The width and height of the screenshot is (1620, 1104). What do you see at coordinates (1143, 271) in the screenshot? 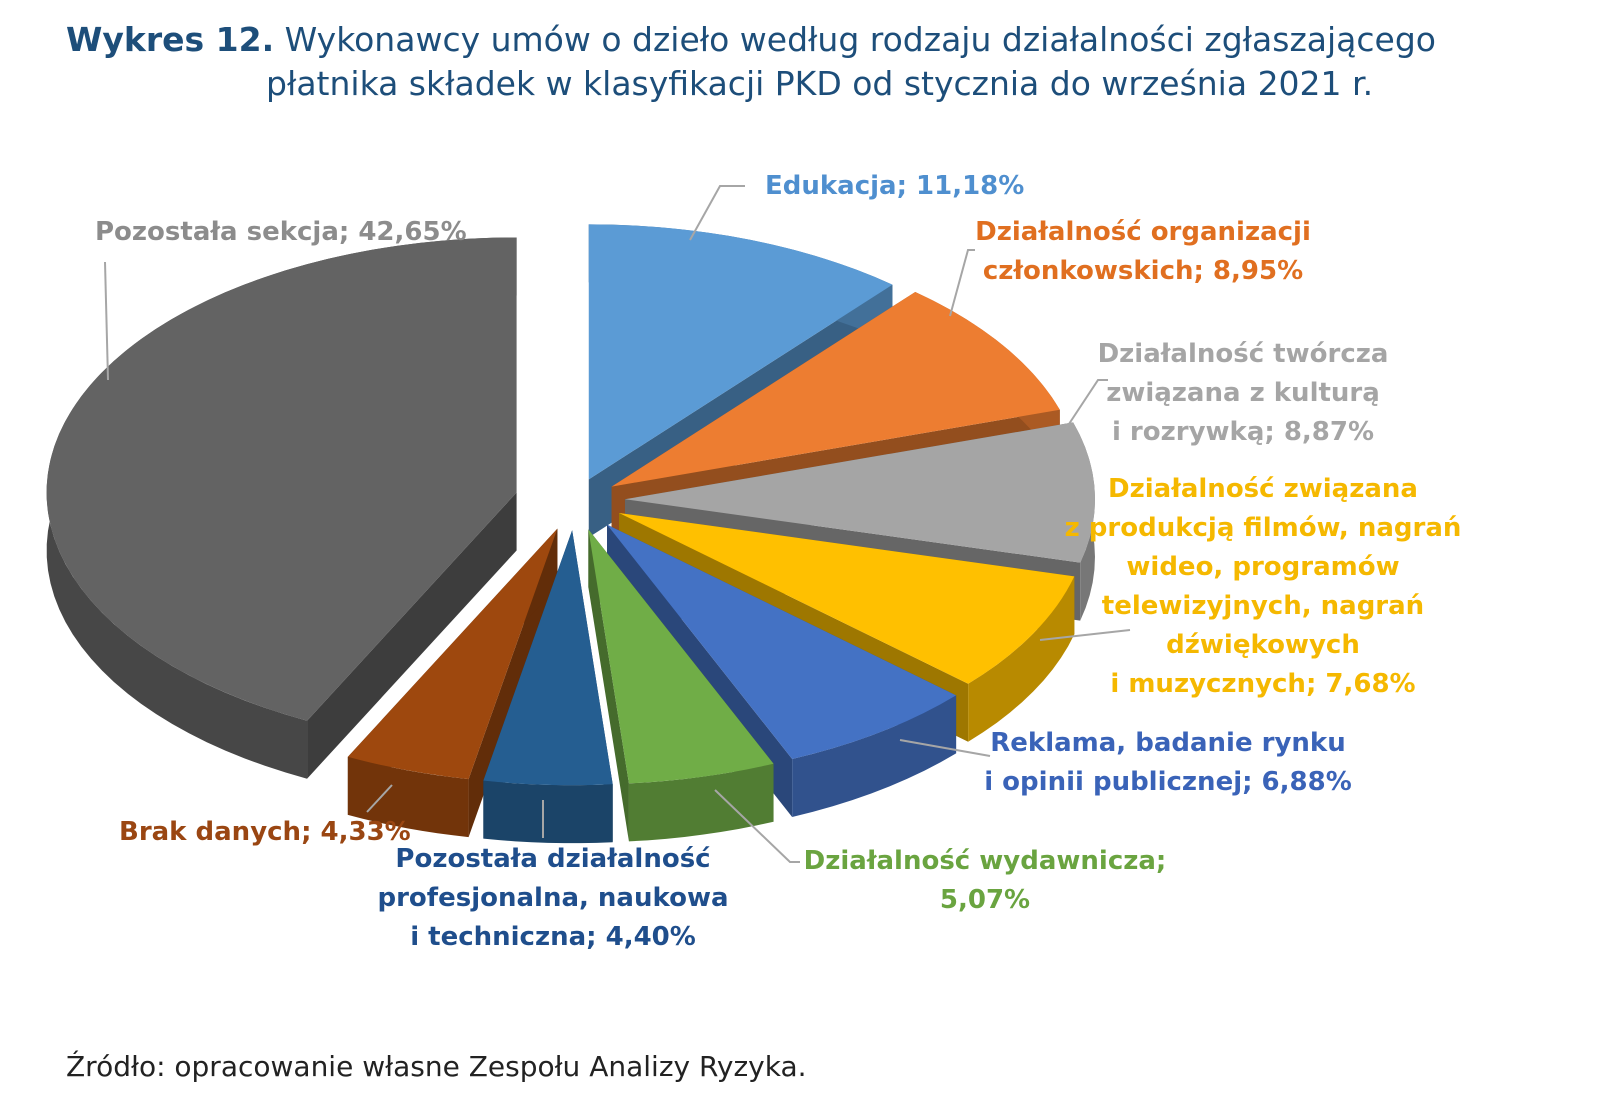
I see `slice-label-line: członkowskich; 8,95%` at bounding box center [1143, 271].